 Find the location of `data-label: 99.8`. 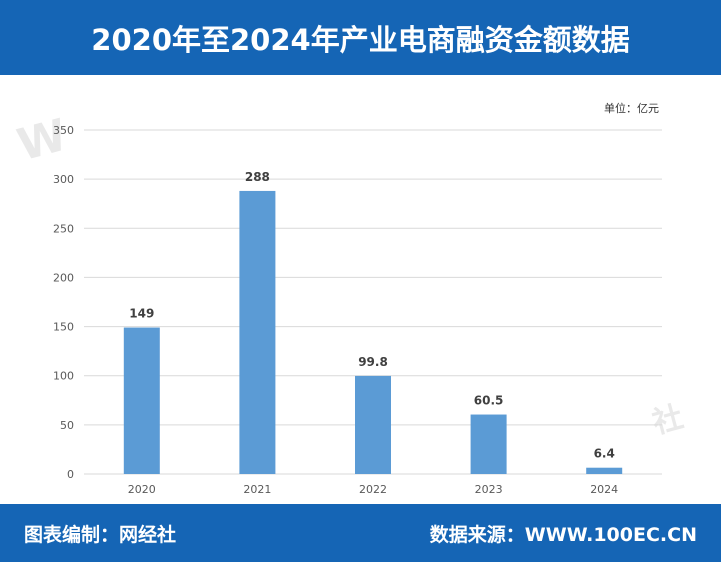

data-label: 99.8 is located at coordinates (373, 362).